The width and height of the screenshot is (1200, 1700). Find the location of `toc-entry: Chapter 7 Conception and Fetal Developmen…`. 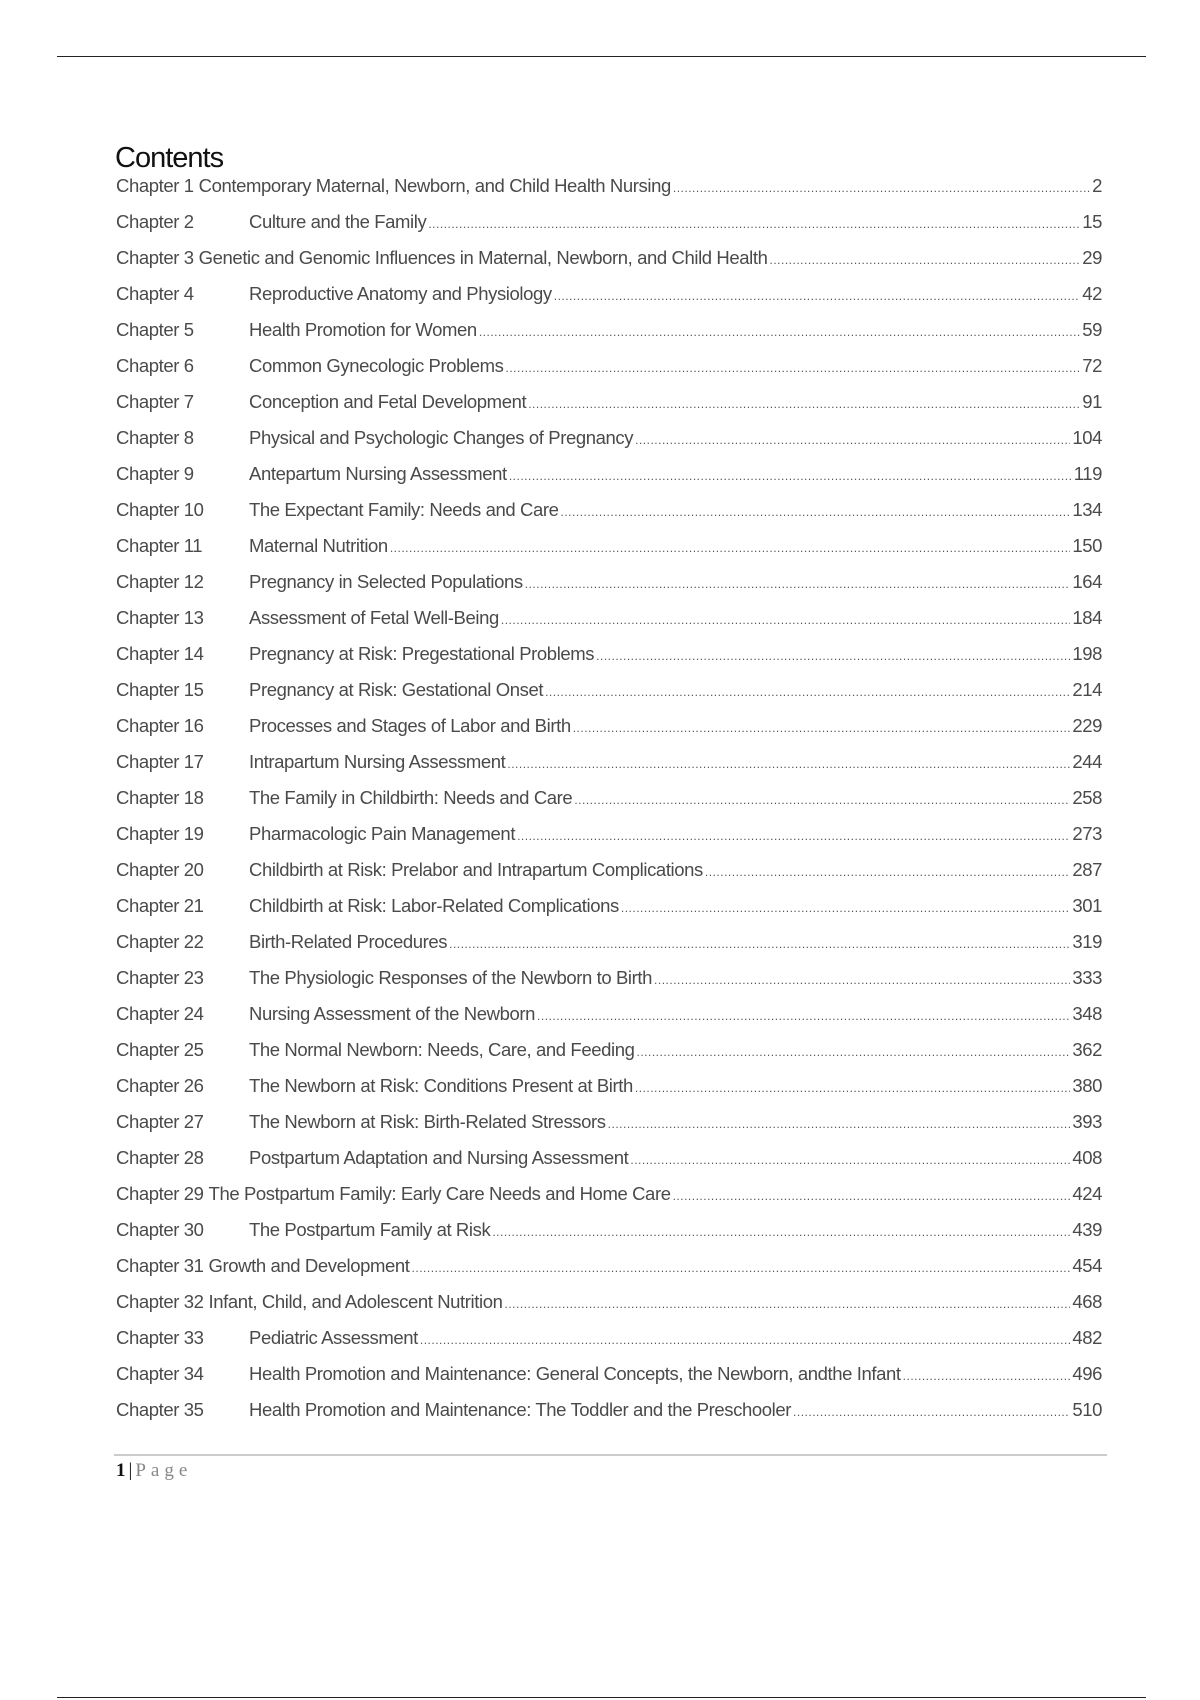

toc-entry: Chapter 7 Conception and Fetal Developmen… is located at coordinates (609, 409).